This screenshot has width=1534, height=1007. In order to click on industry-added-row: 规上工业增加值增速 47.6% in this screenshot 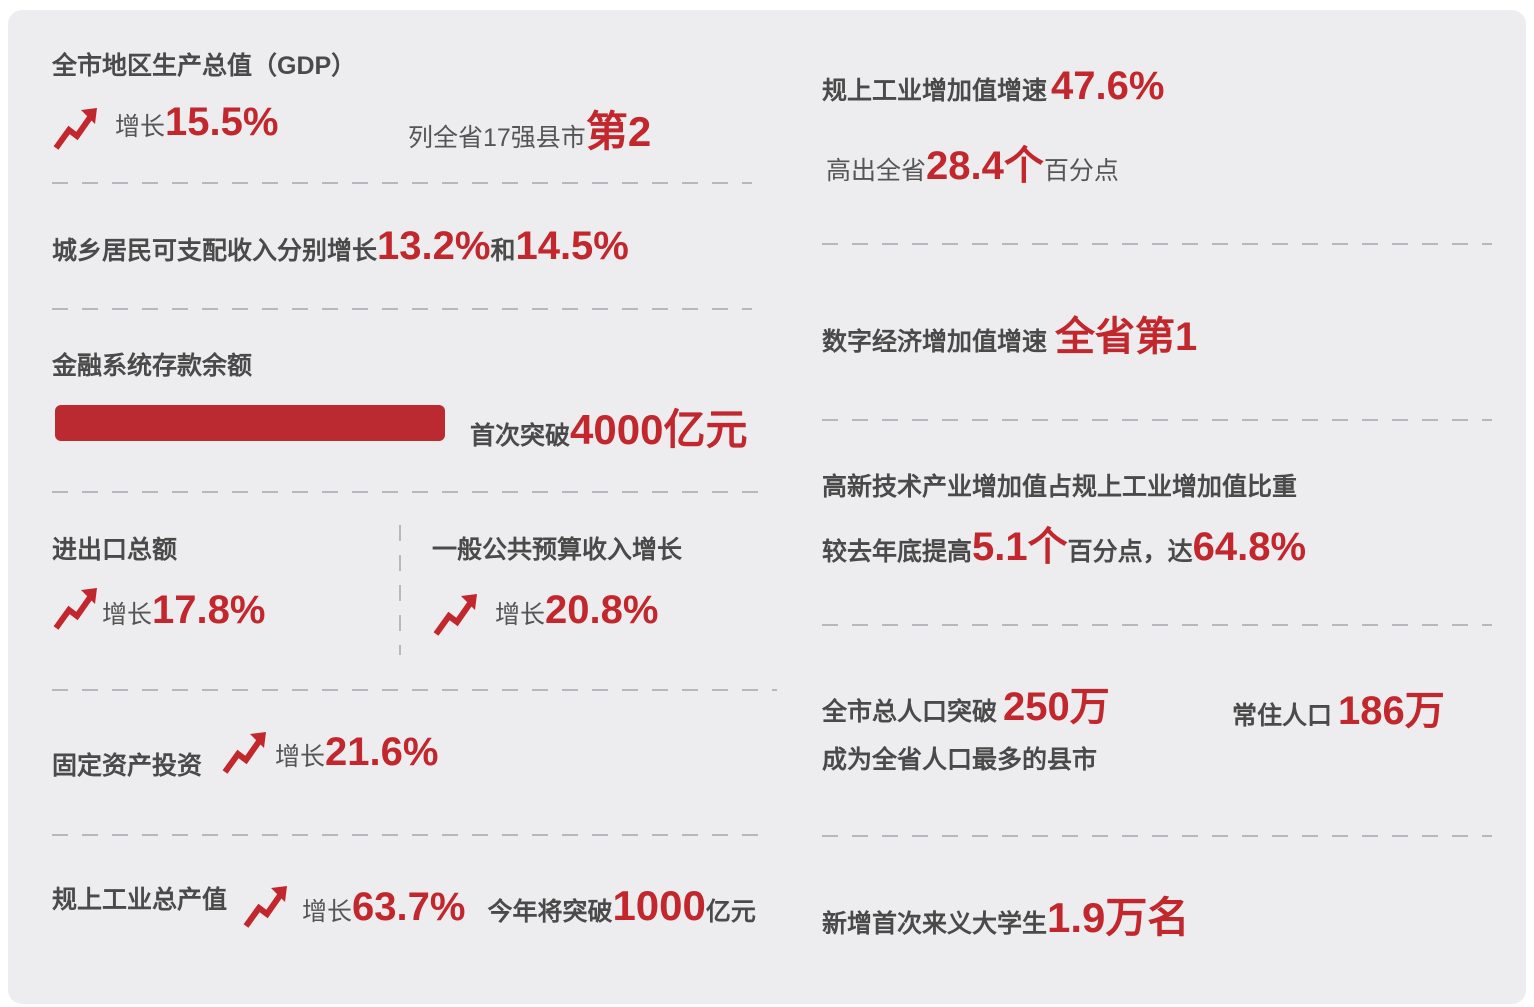, I will do `click(993, 86)`.